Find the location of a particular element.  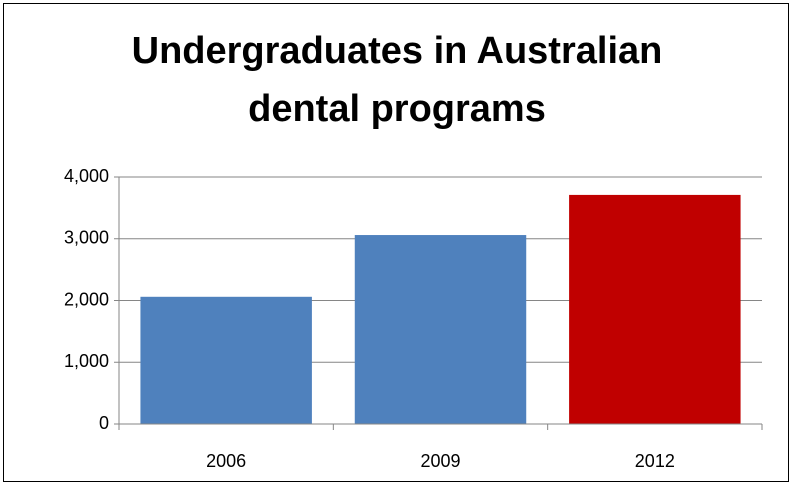

y-tick-label: 0 is located at coordinates (104, 423).